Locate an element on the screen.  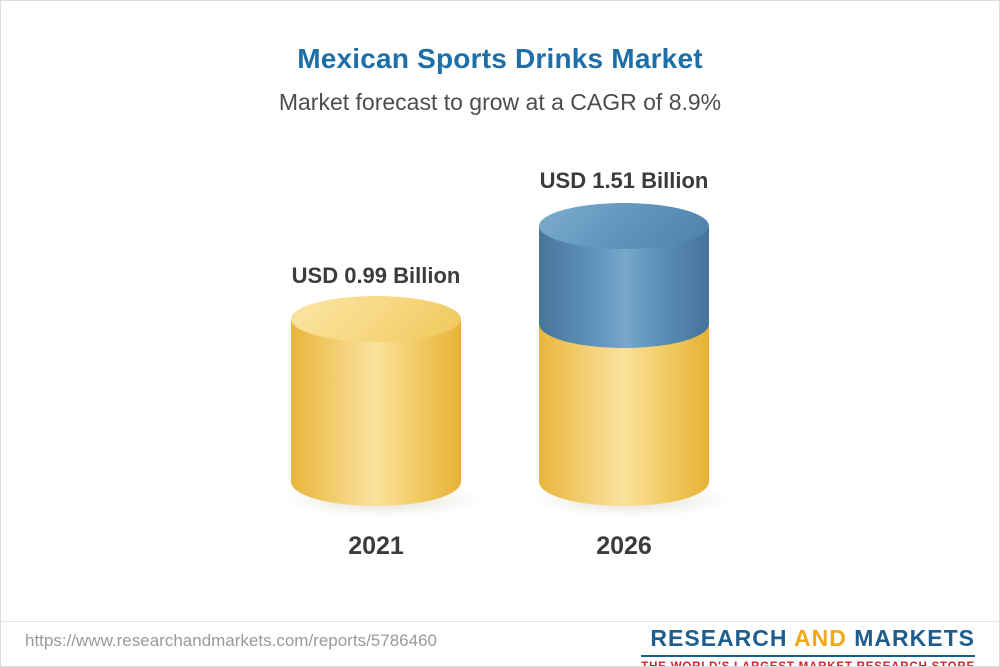
x-axis-label-2021: 2021 is located at coordinates (376, 546).